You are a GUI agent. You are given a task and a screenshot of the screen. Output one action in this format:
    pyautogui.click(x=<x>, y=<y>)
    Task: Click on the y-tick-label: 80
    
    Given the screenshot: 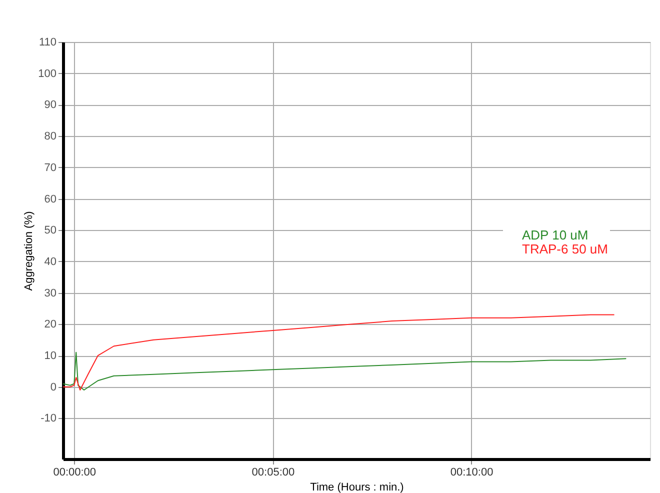 What is the action you would take?
    pyautogui.click(x=50, y=136)
    